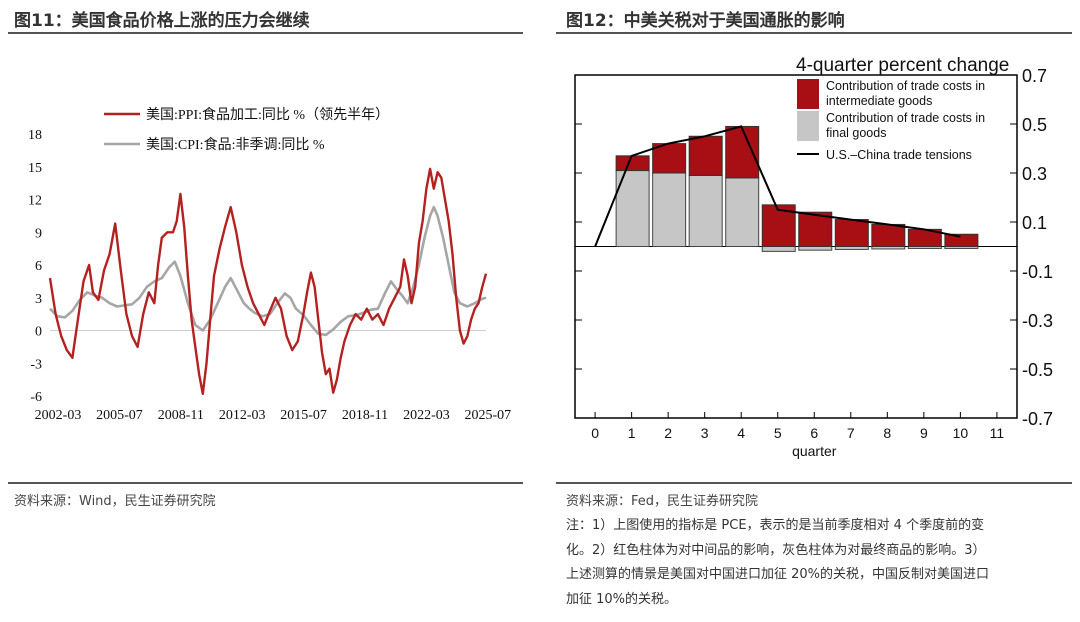 The image size is (1080, 622). I want to click on ppi-food-series-line, so click(268, 281).